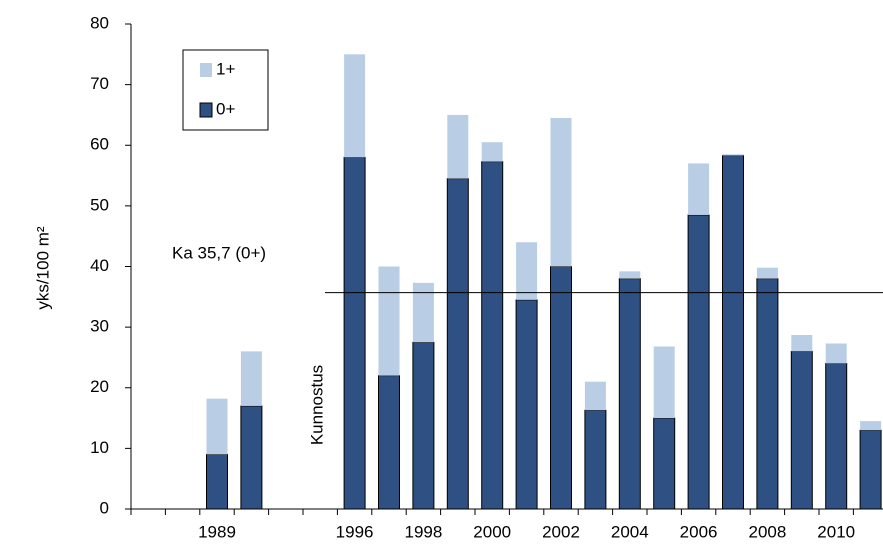 This screenshot has height=547, width=883. I want to click on y-tick-label: 60, so click(99, 144).